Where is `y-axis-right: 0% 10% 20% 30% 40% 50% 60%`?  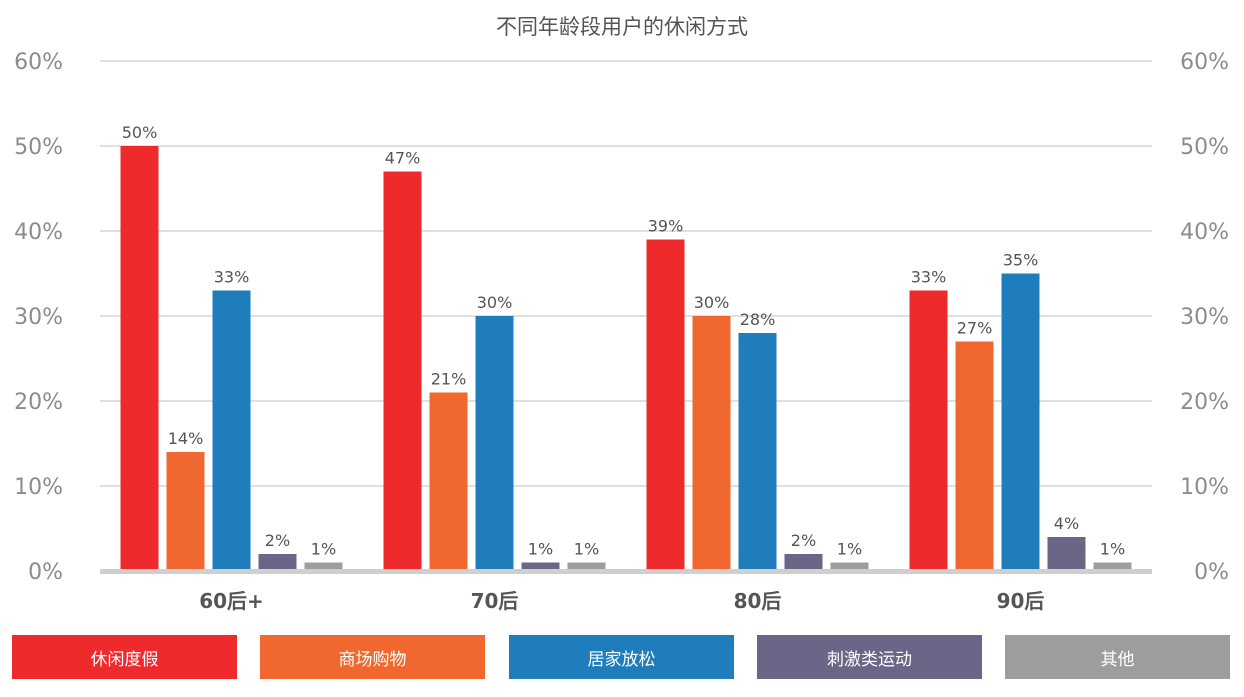
y-axis-right: 0% 10% 20% 30% 40% 50% 60% is located at coordinates (1204, 317).